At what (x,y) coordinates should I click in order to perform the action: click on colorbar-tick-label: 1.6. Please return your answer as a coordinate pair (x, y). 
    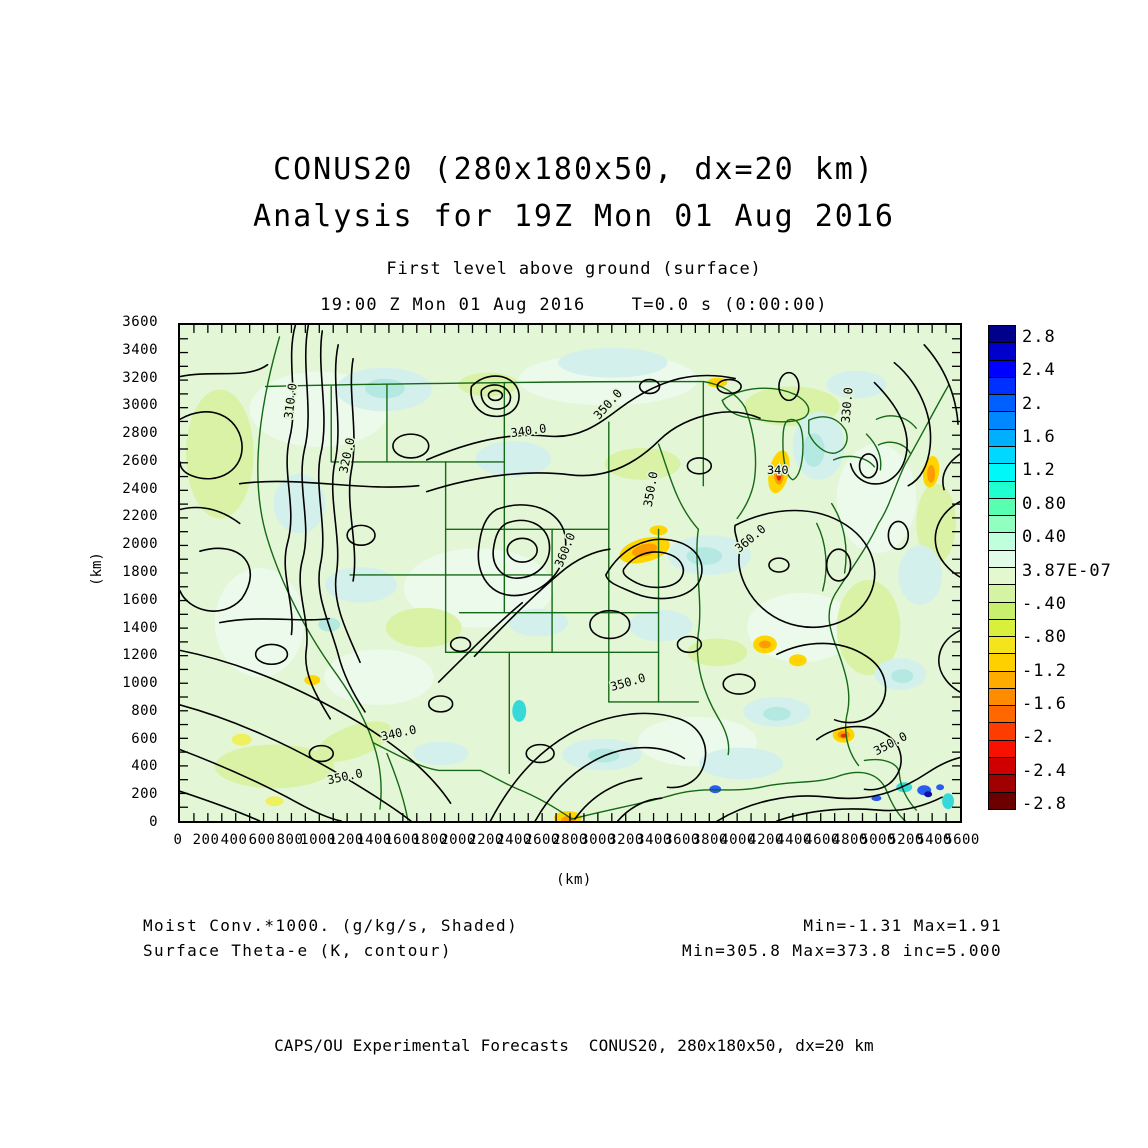
    Looking at the image, I should click on (1039, 437).